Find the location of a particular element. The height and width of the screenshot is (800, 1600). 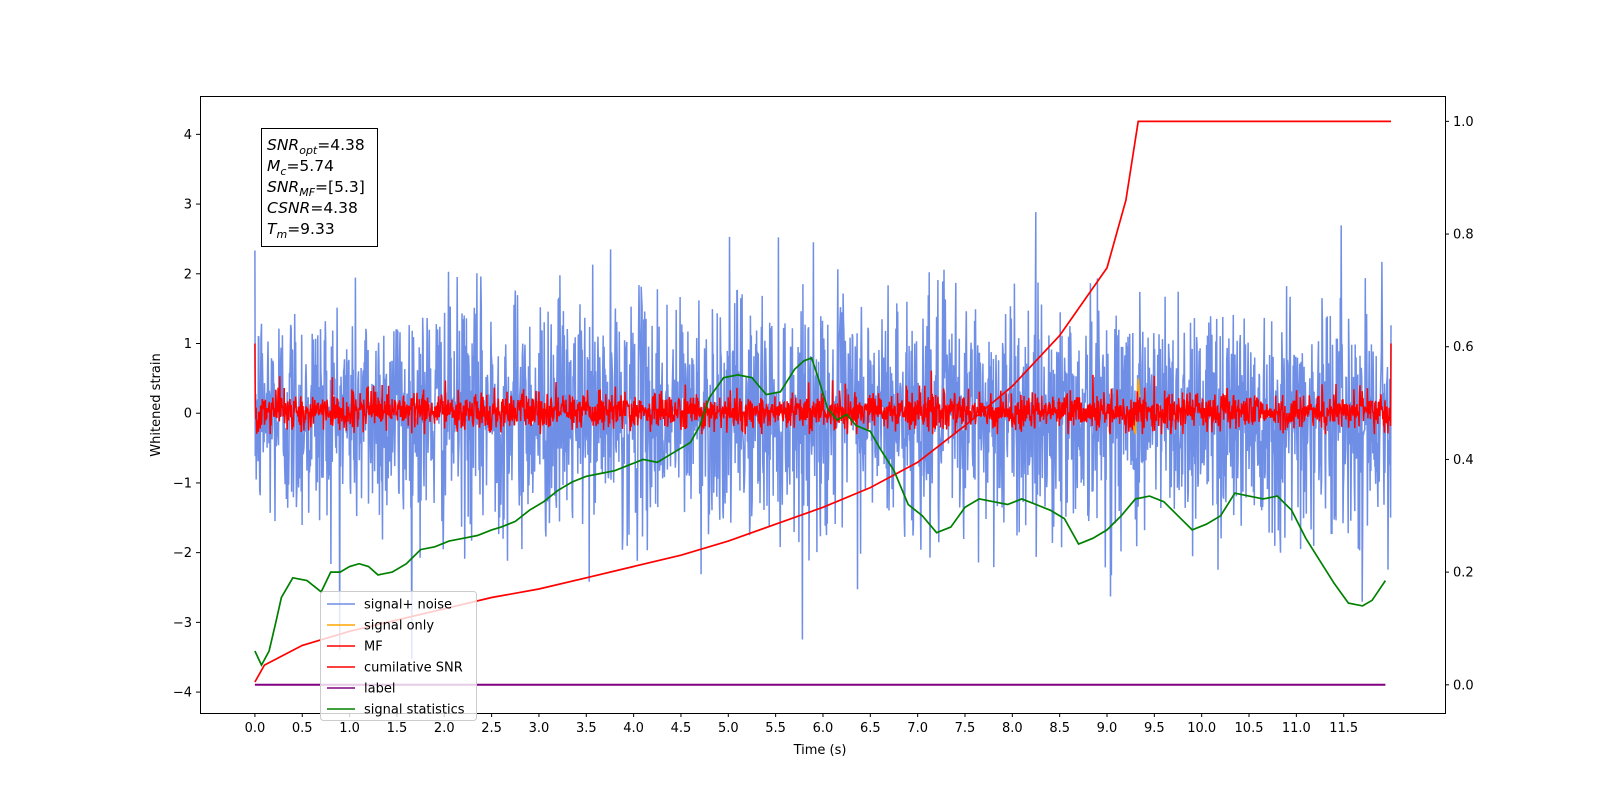

legend-label: label is located at coordinates (379, 689).